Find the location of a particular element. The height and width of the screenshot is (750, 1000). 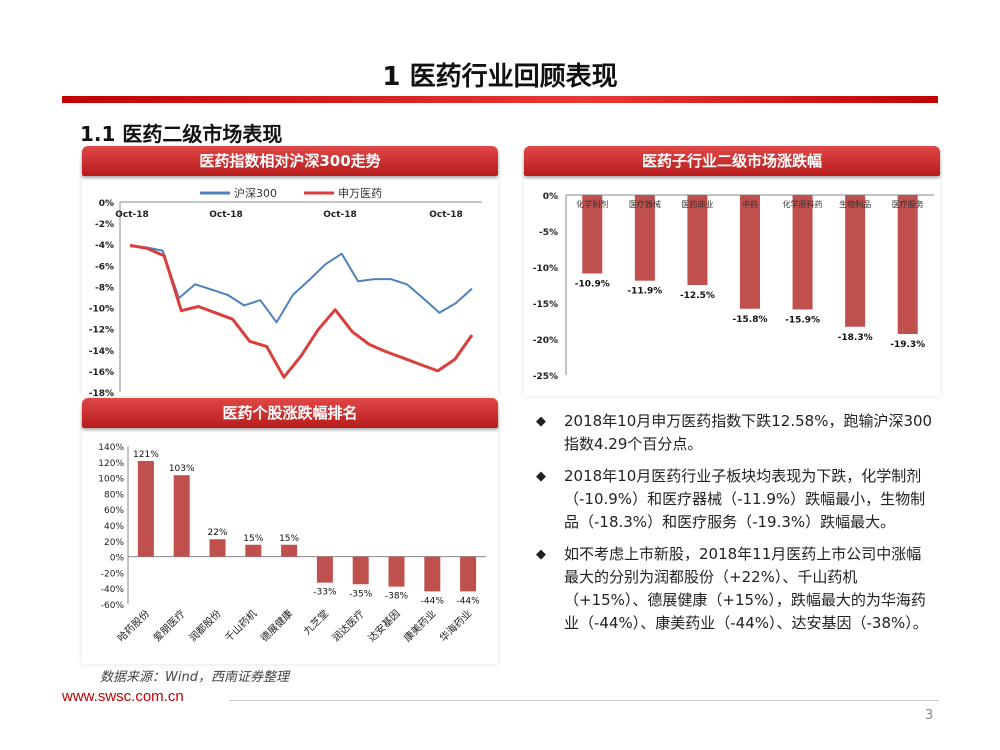

y-tick-label: -4% is located at coordinates (104, 246).